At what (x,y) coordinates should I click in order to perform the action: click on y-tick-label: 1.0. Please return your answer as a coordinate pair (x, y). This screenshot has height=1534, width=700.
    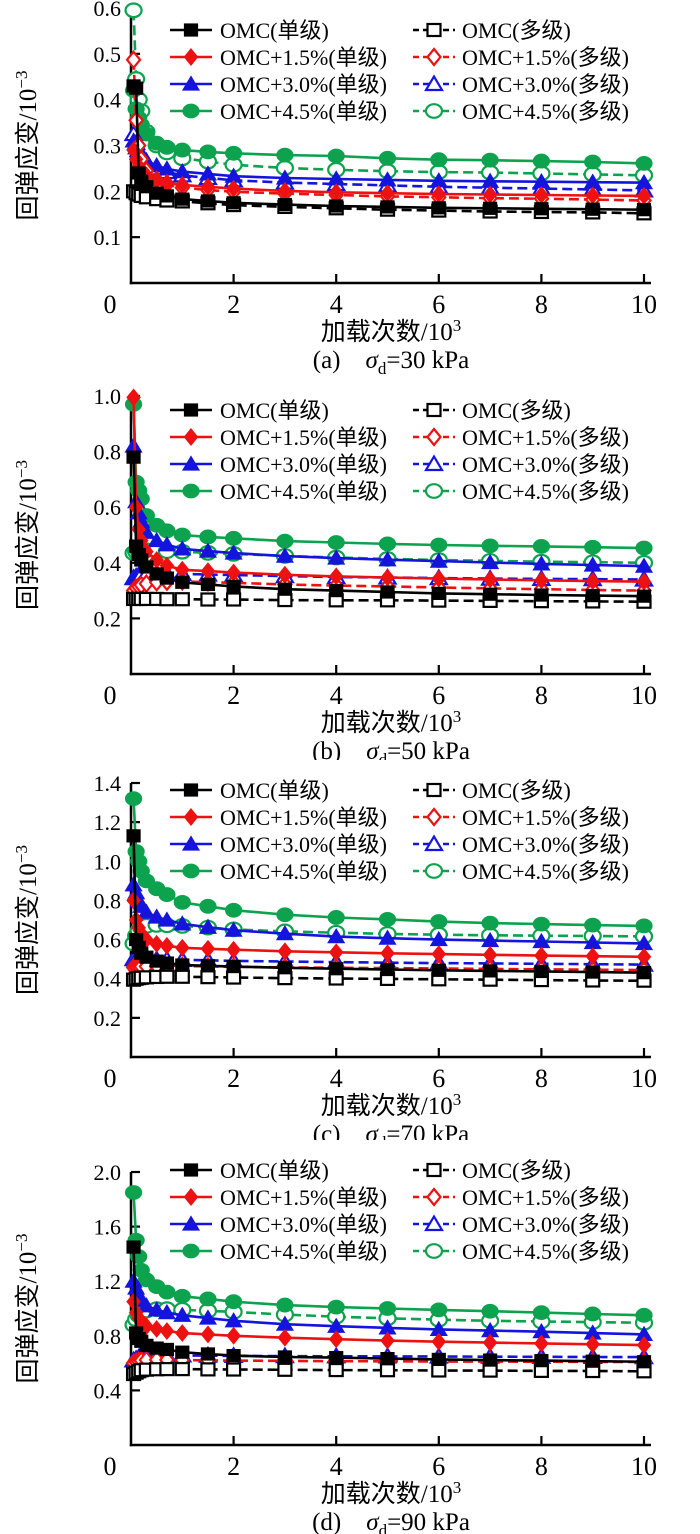
    Looking at the image, I should click on (108, 396).